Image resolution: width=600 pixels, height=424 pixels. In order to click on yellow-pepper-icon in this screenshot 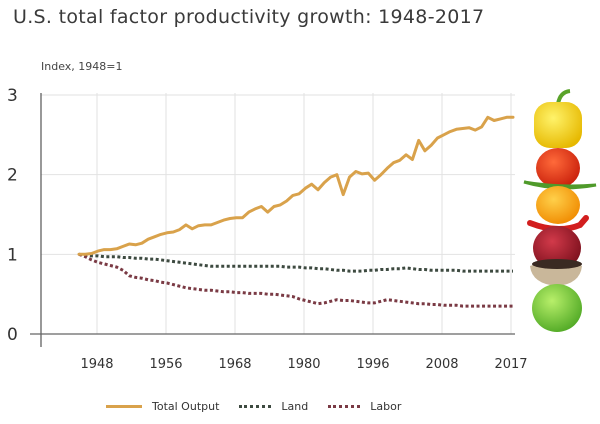, I will do `click(558, 125)`.